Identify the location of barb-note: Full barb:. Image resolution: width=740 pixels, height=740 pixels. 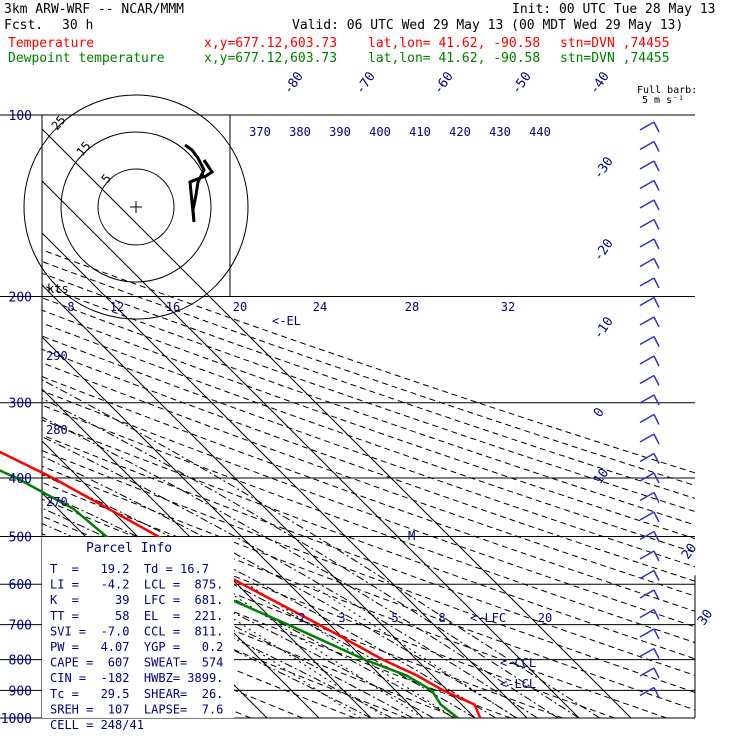
(667, 90).